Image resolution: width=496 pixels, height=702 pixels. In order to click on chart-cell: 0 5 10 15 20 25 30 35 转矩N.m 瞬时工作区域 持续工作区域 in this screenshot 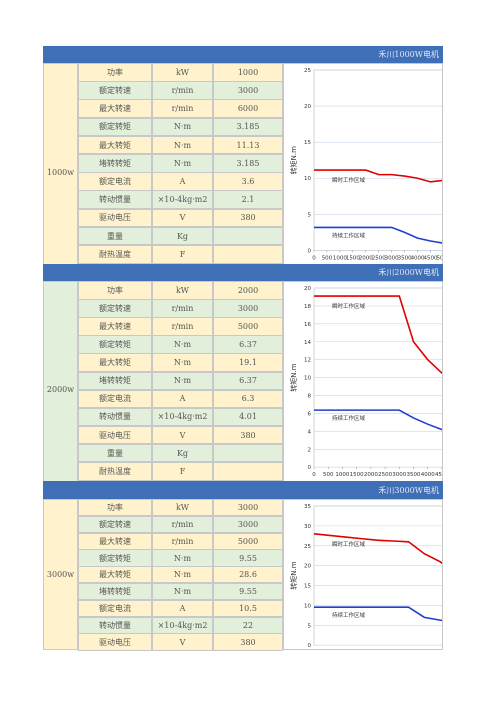, I will do `click(363, 575)`.